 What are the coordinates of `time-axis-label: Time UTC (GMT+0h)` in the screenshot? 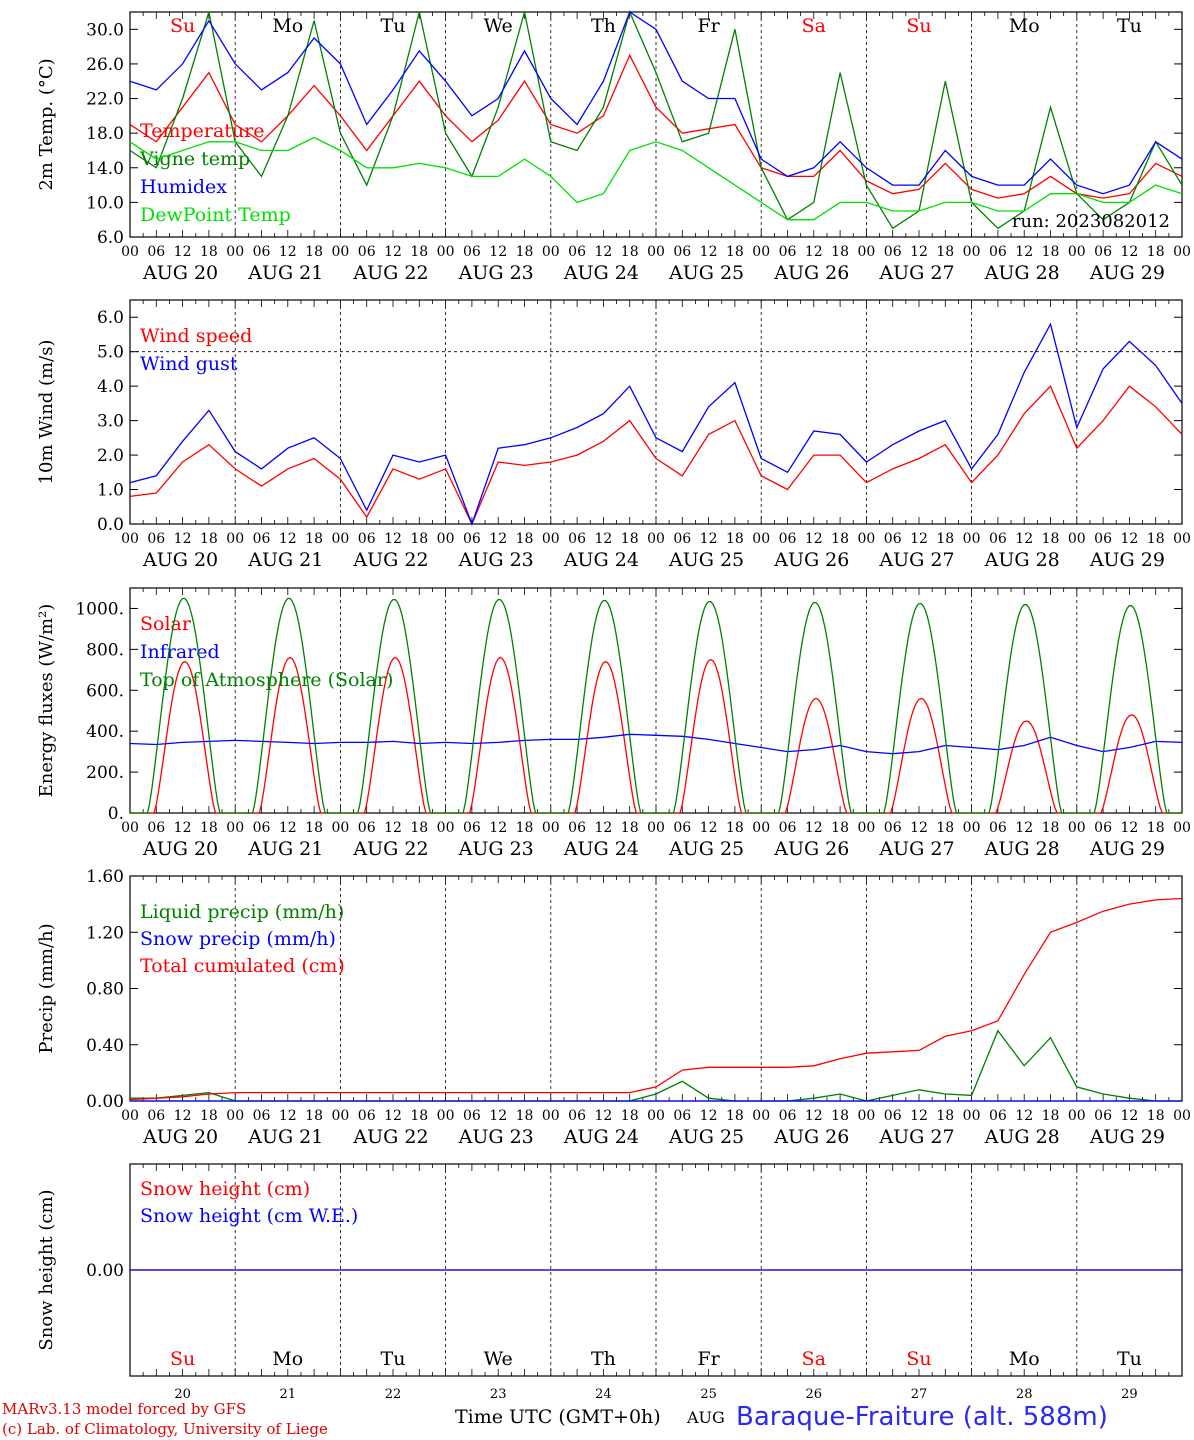 It's located at (558, 1417).